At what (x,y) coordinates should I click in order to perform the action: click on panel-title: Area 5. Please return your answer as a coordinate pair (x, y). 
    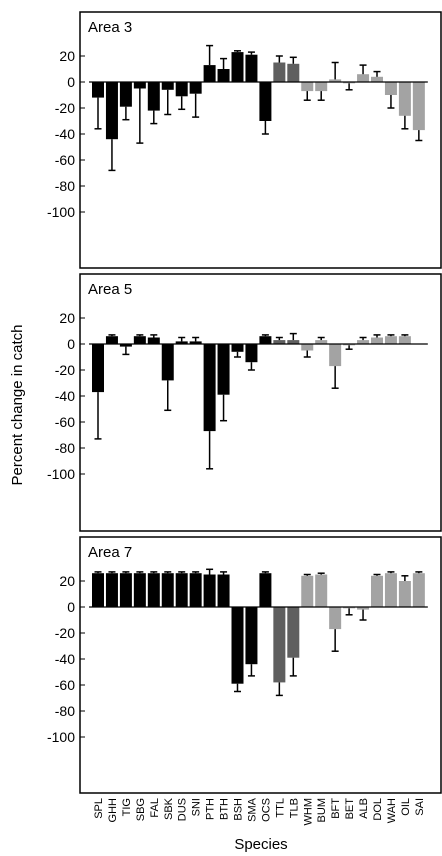
    Looking at the image, I should click on (110, 289).